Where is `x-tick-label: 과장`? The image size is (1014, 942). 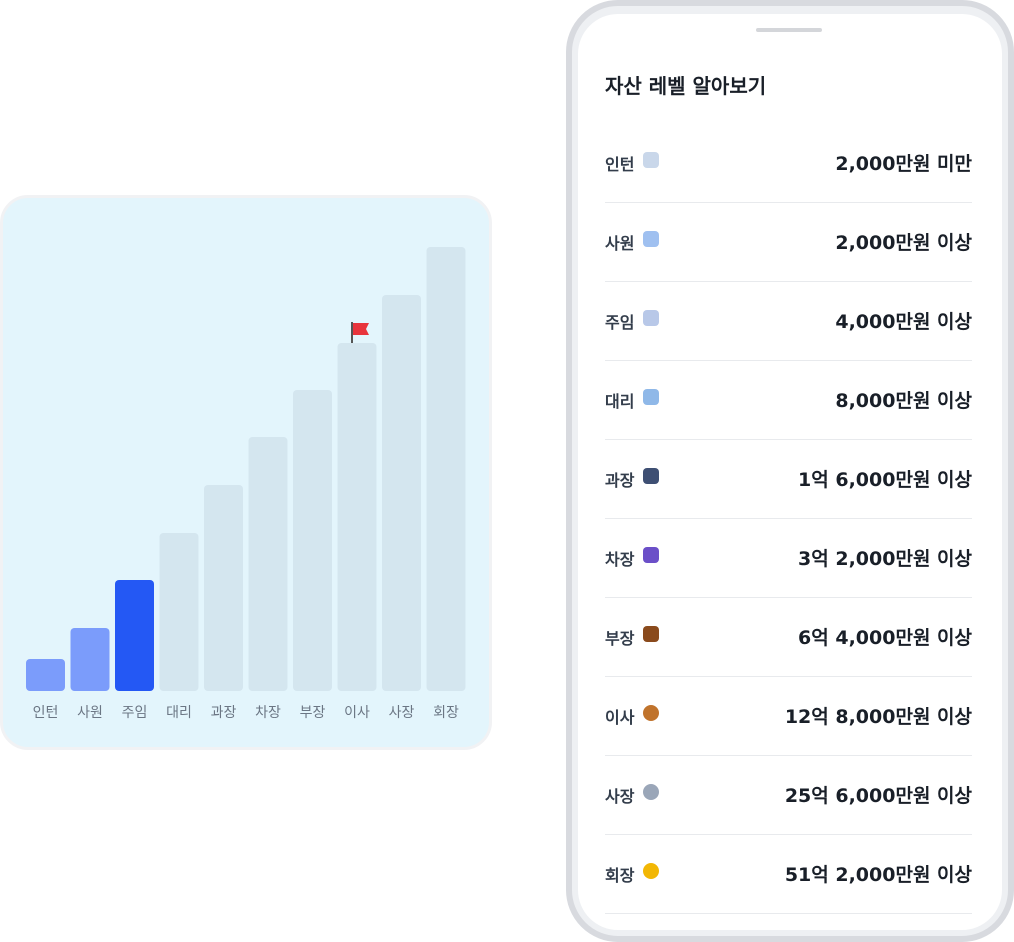
x-tick-label: 과장 is located at coordinates (224, 713).